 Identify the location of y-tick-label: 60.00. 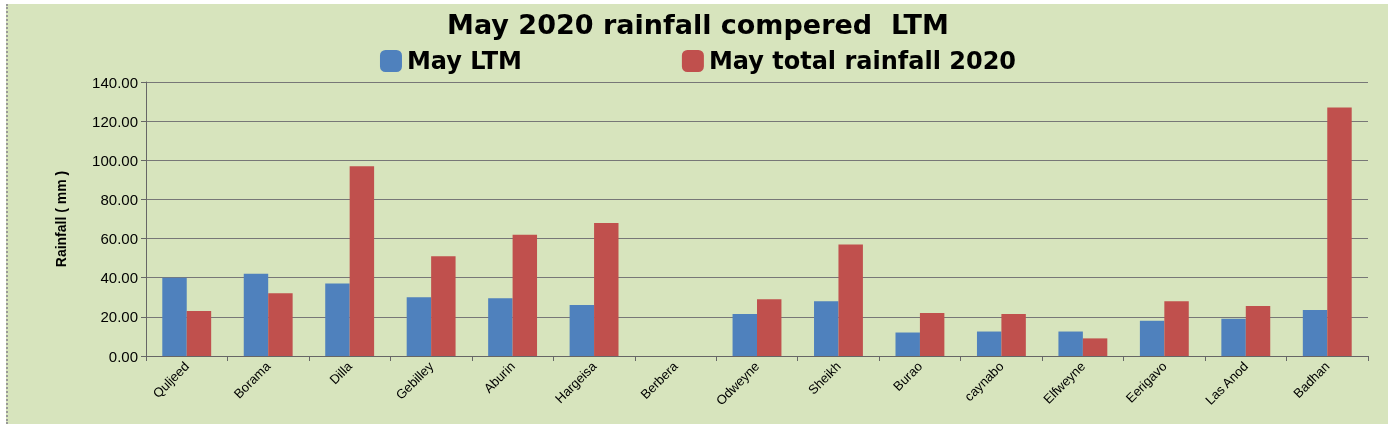
(119, 239).